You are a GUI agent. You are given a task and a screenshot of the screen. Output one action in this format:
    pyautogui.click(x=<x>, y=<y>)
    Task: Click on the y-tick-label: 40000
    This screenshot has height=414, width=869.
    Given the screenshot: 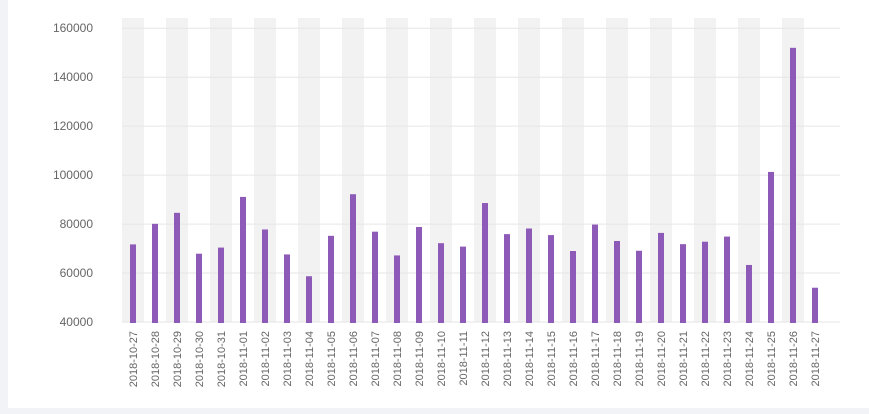 What is the action you would take?
    pyautogui.click(x=77, y=322)
    